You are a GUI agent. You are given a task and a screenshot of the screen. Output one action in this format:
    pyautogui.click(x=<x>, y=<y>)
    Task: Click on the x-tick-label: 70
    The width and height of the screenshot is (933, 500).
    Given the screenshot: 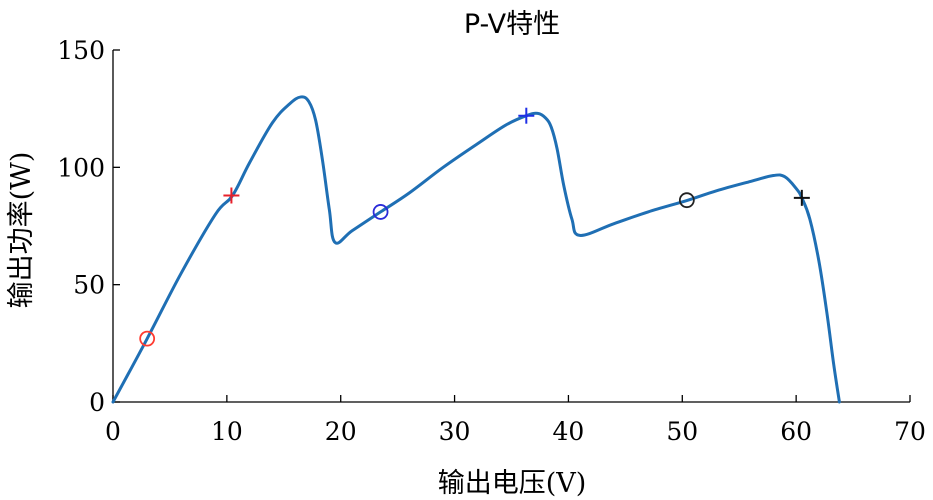 What is the action you would take?
    pyautogui.click(x=910, y=431)
    